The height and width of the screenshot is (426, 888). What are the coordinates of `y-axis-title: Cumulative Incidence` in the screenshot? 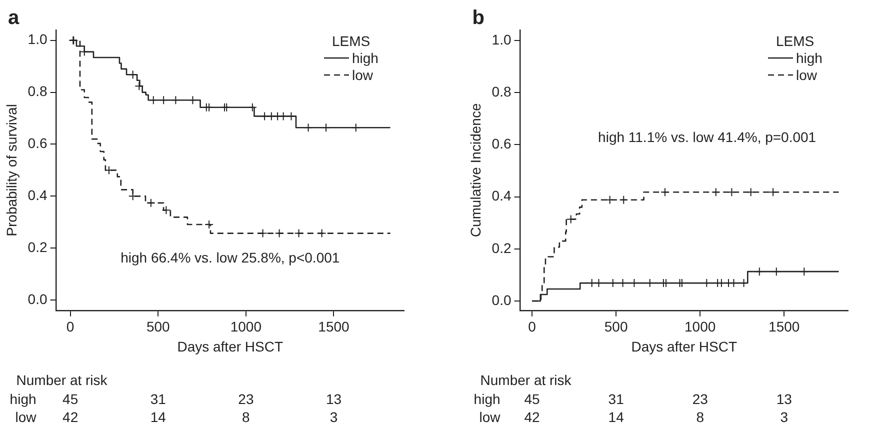 It's located at (475, 170).